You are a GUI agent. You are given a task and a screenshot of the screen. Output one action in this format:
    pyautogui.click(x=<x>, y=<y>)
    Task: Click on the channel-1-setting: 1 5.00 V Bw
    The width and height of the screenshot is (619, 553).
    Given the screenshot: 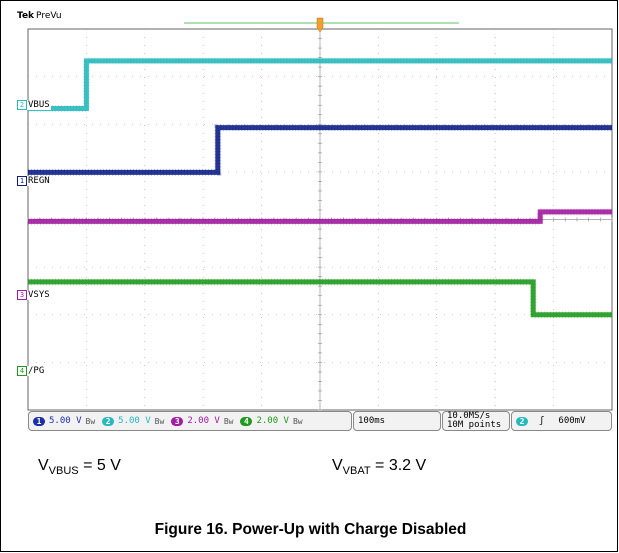 What is the action you would take?
    pyautogui.click(x=64, y=421)
    